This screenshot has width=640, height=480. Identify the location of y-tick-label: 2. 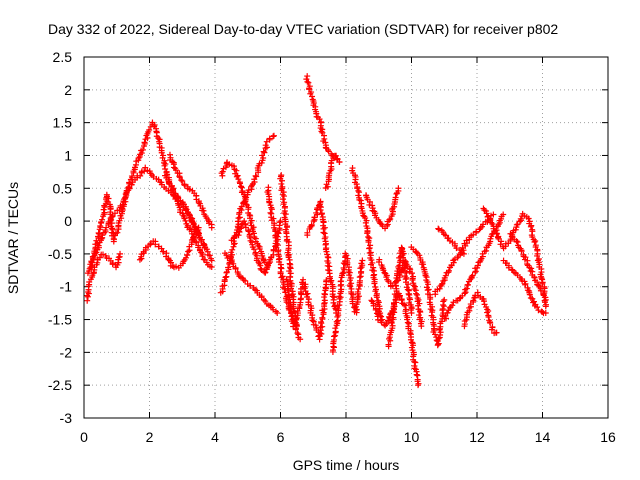
(68, 90).